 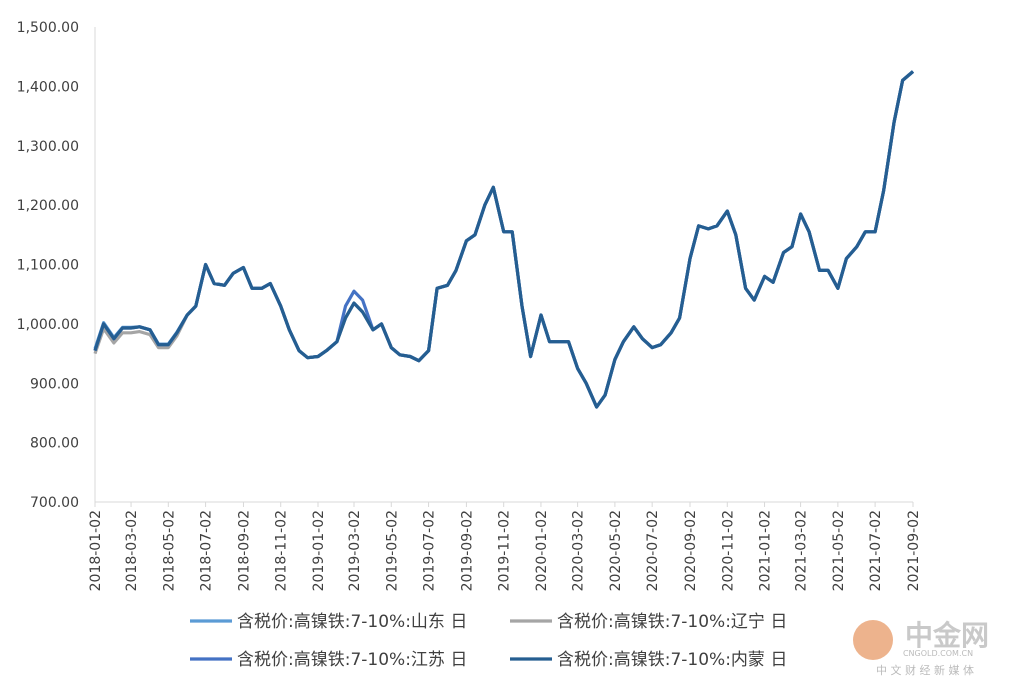 I want to click on x-tick-label: 2021-03-02, so click(x=802, y=550).